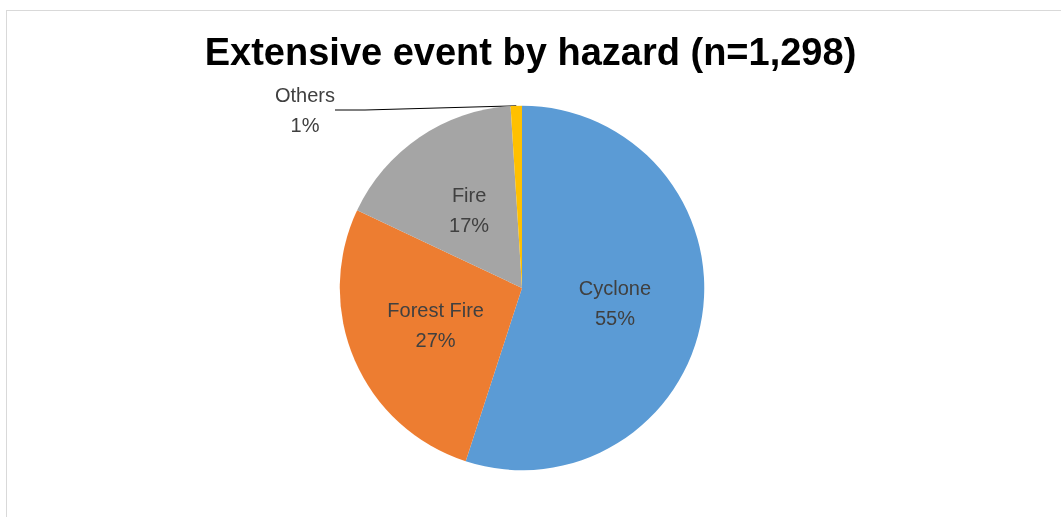 Image resolution: width=1061 pixels, height=517 pixels. Describe the element at coordinates (435, 340) in the screenshot. I see `data-label: 27%` at that location.